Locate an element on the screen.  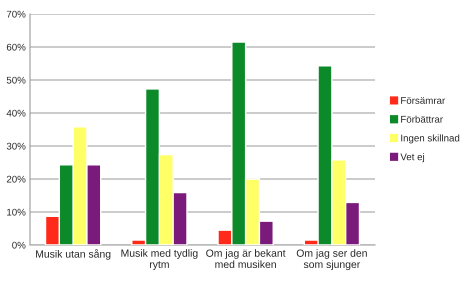
y-tick-label: 30% is located at coordinates (16, 146).